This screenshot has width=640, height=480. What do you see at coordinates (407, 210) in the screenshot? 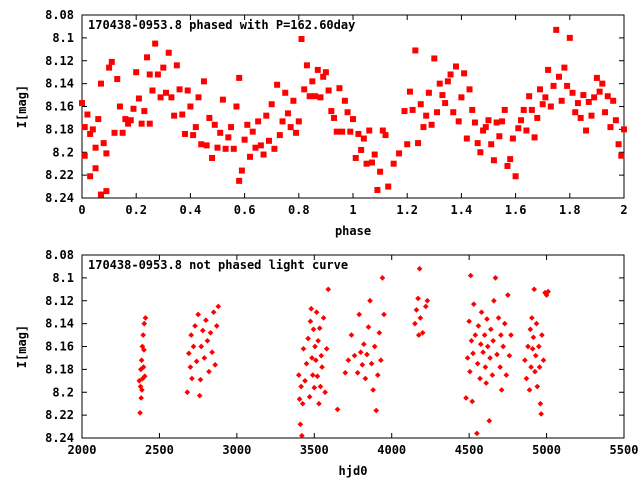
I see `x-tick-label: 1.2` at bounding box center [407, 210].